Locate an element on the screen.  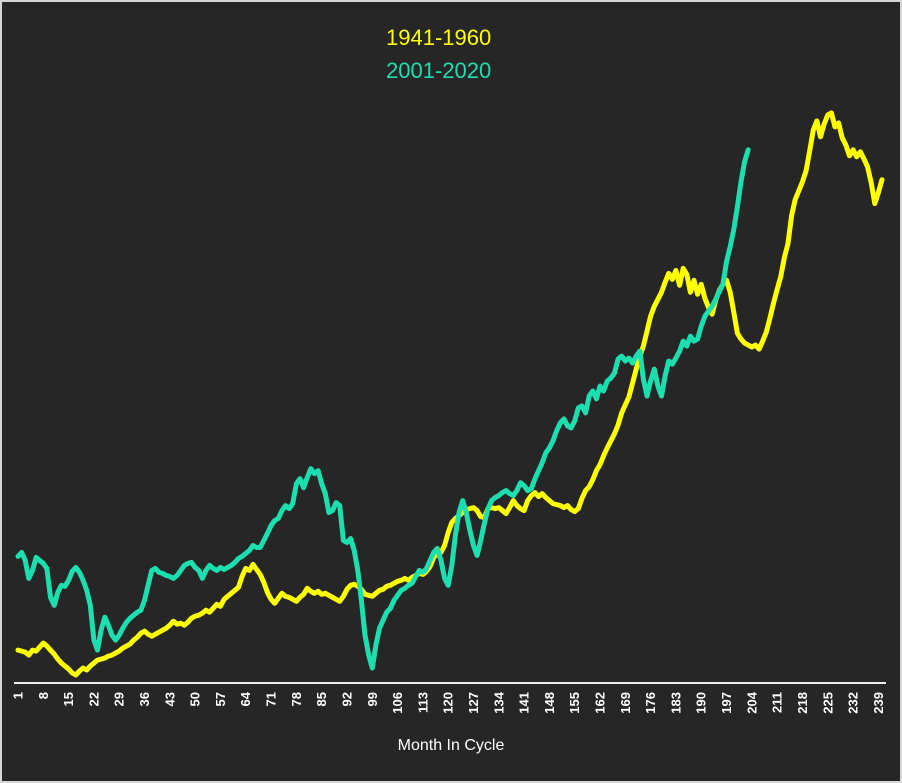
legend-label-2001-2020: 2001-2020 is located at coordinates (438, 70).